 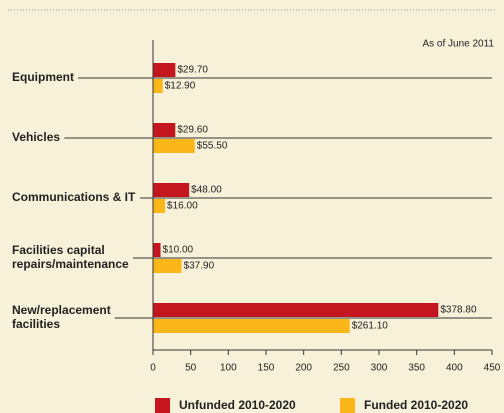 What do you see at coordinates (237, 405) in the screenshot?
I see `legend-label: Unfunded 2010-2020` at bounding box center [237, 405].